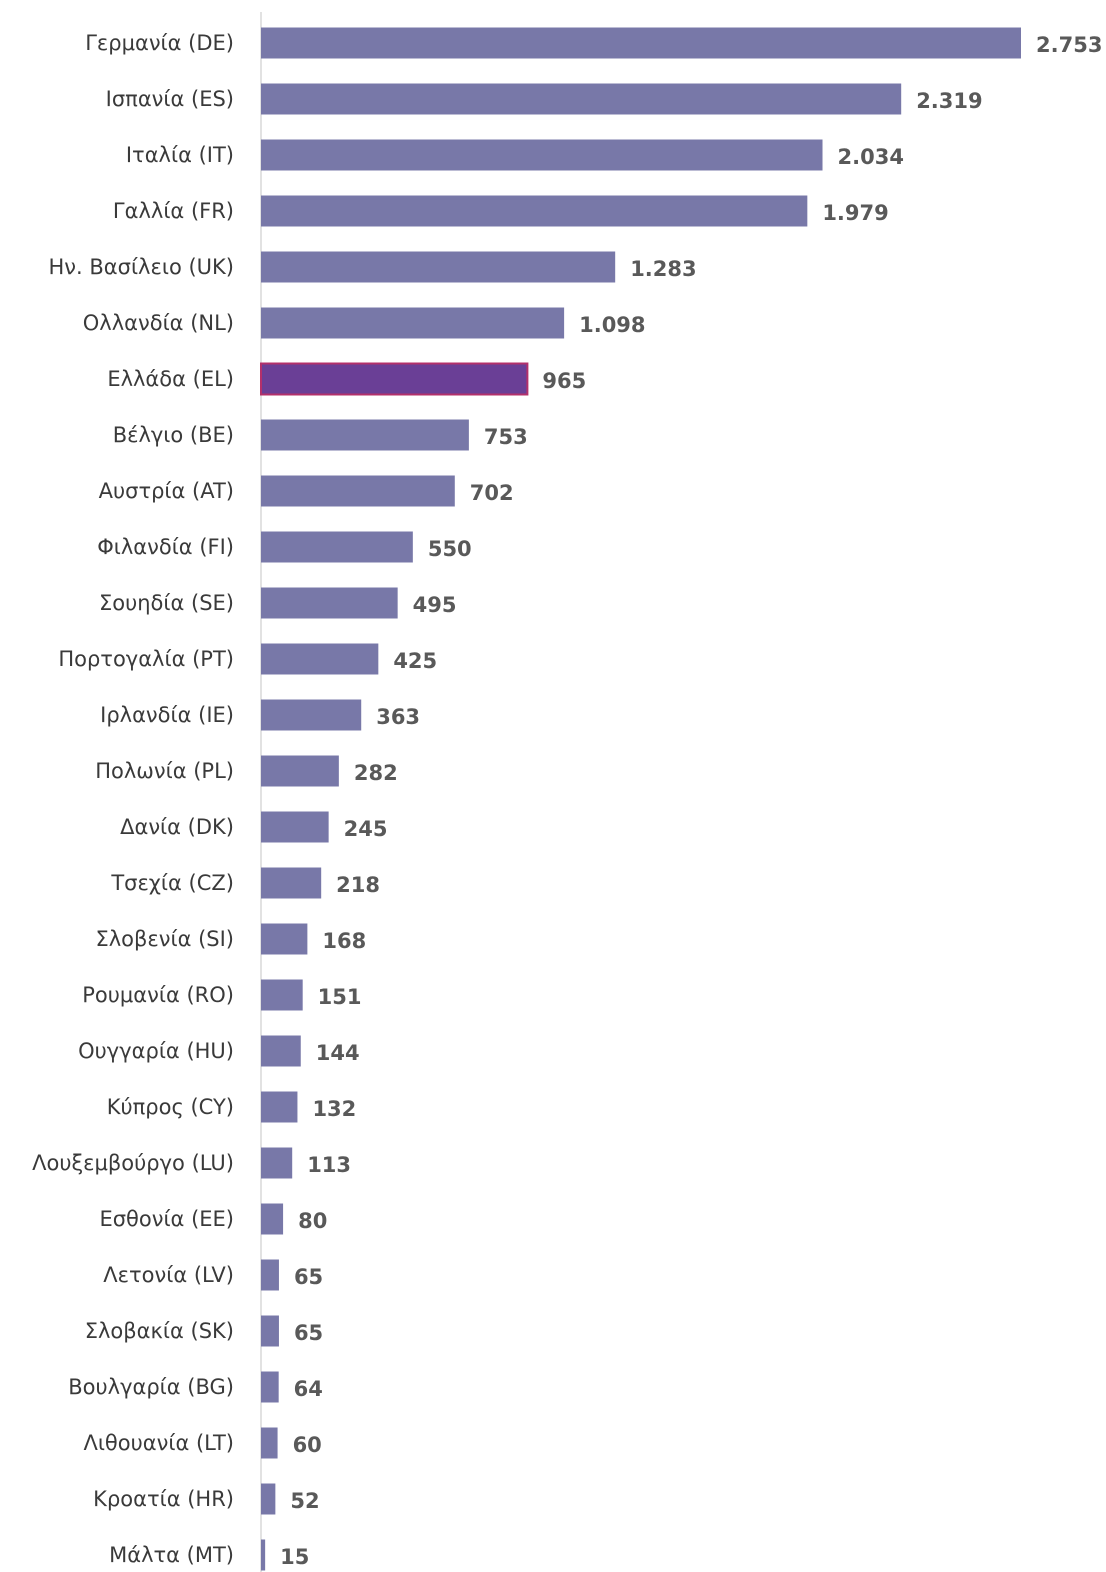 The width and height of the screenshot is (1106, 1572). Describe the element at coordinates (1069, 45) in the screenshot. I see `value-label: 2.753` at that location.